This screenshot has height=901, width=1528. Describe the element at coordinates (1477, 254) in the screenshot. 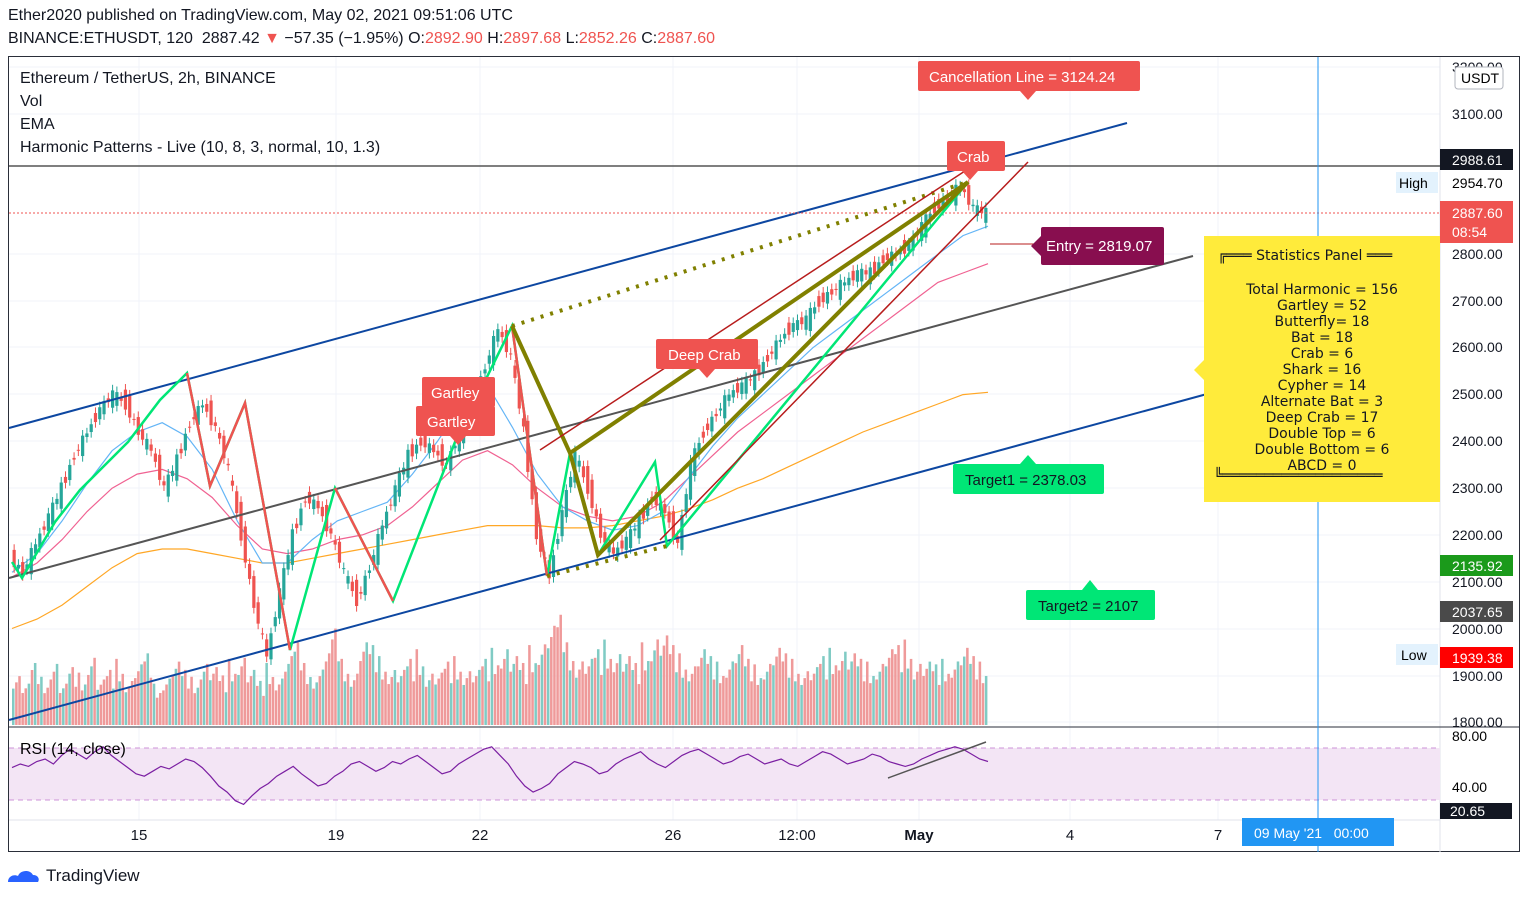

I see `price-tick-2: 2800.00` at that location.